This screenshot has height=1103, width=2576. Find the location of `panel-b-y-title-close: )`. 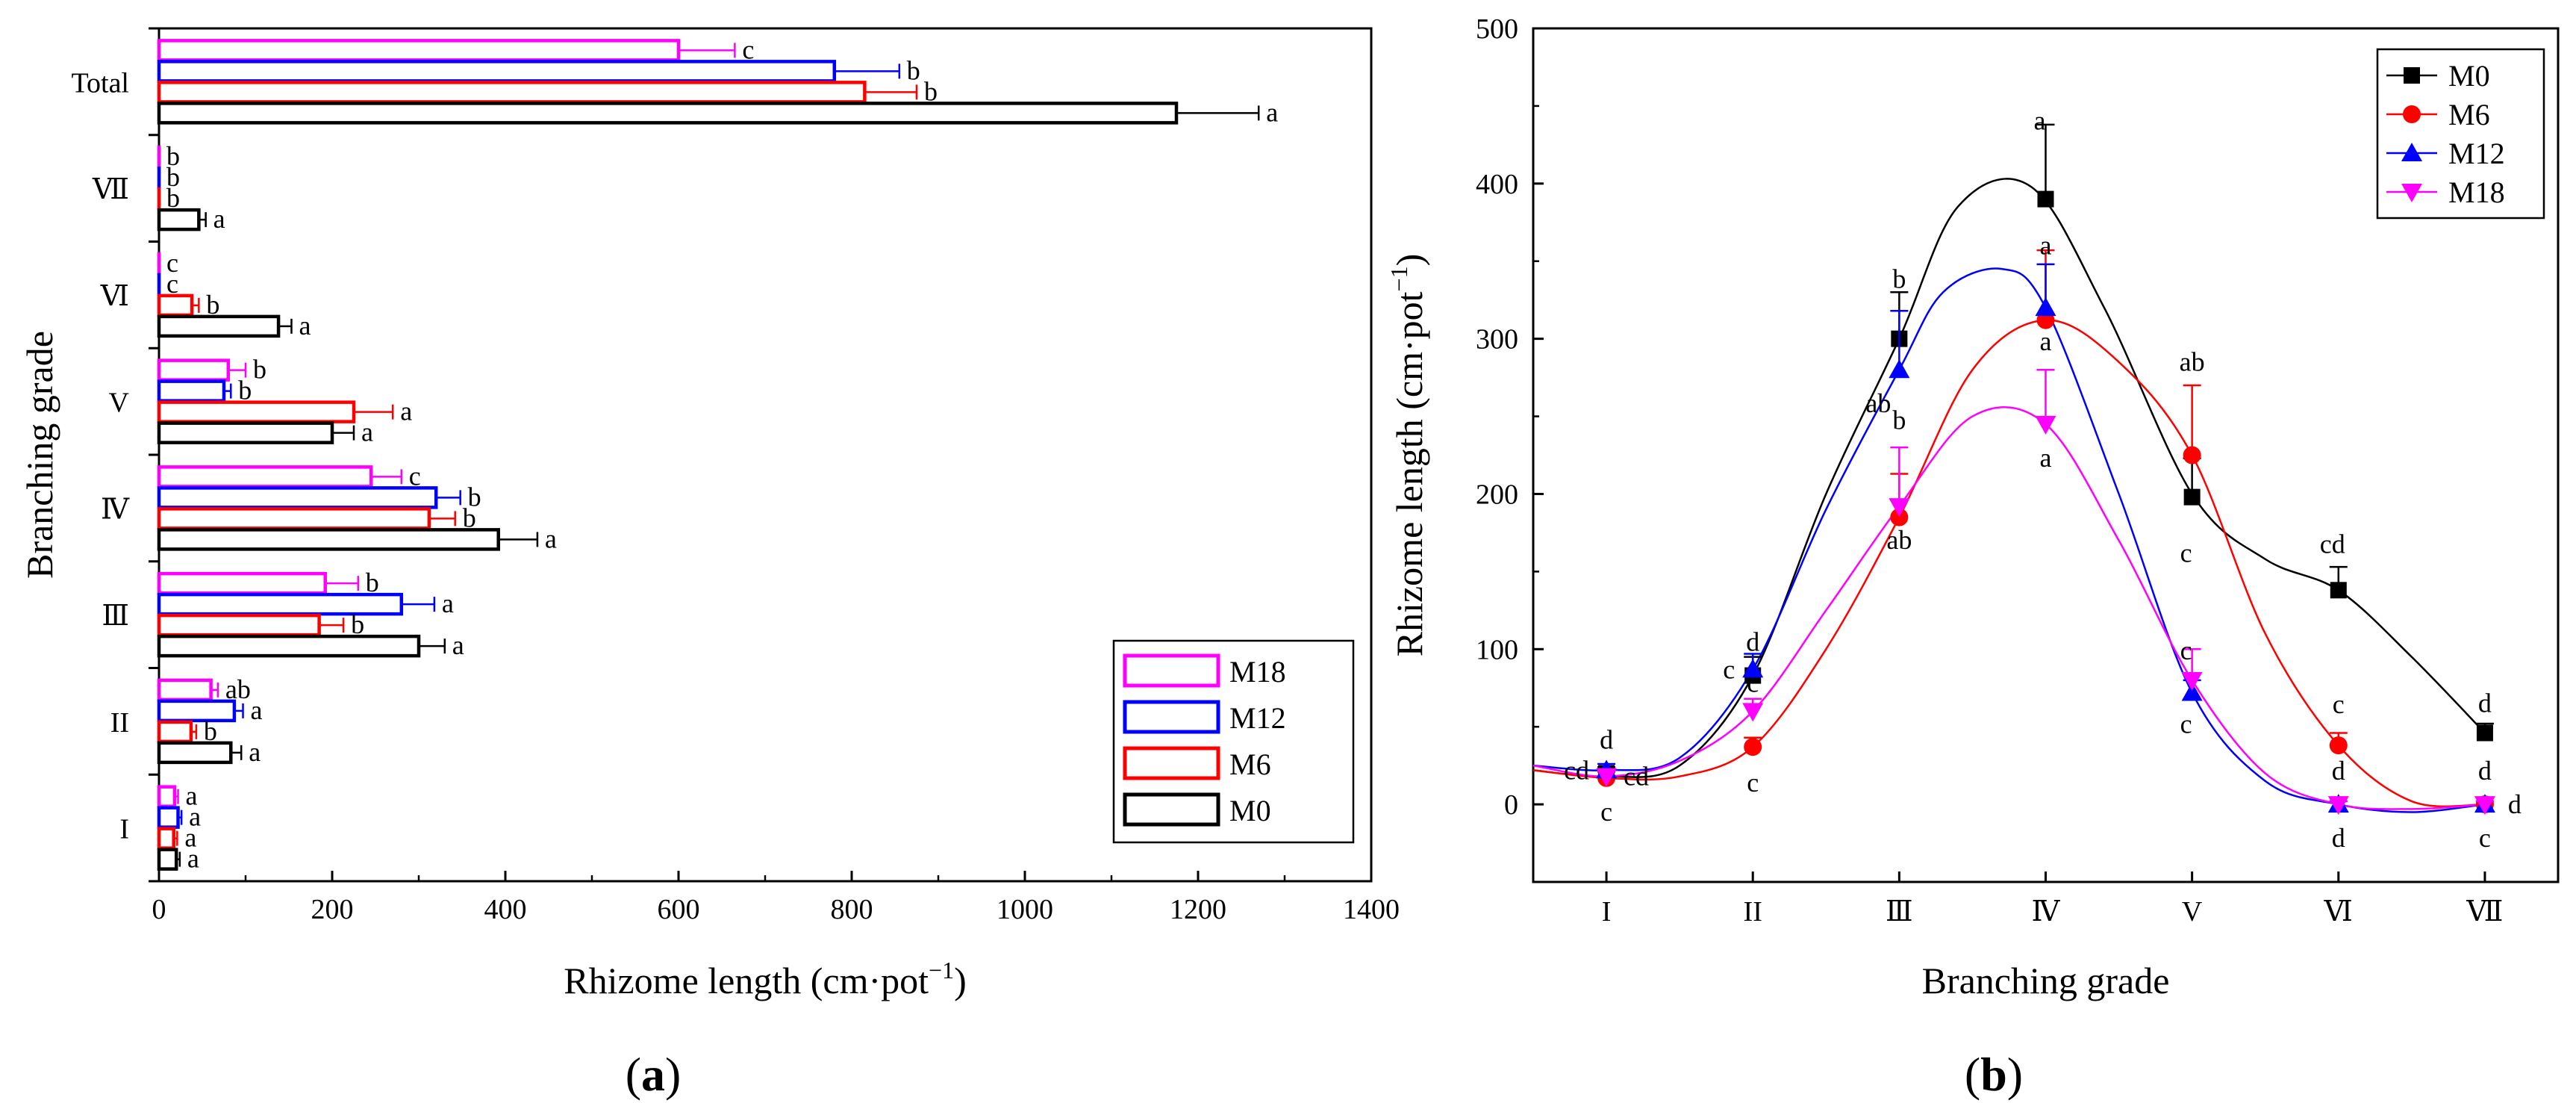

panel-b-y-title-close: ) is located at coordinates (1409, 260).